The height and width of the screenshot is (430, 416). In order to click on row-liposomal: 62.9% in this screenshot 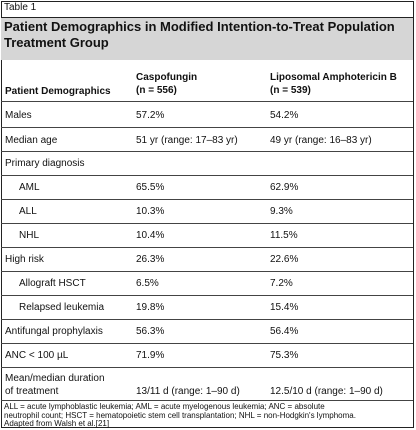, I will do `click(284, 187)`.